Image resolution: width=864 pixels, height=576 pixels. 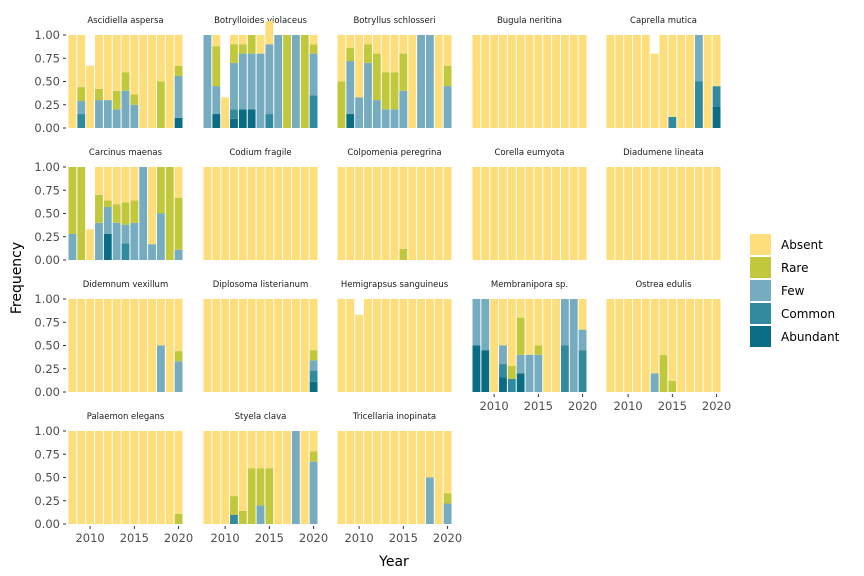 I want to click on facet-title: Caprella mutica, so click(x=663, y=21).